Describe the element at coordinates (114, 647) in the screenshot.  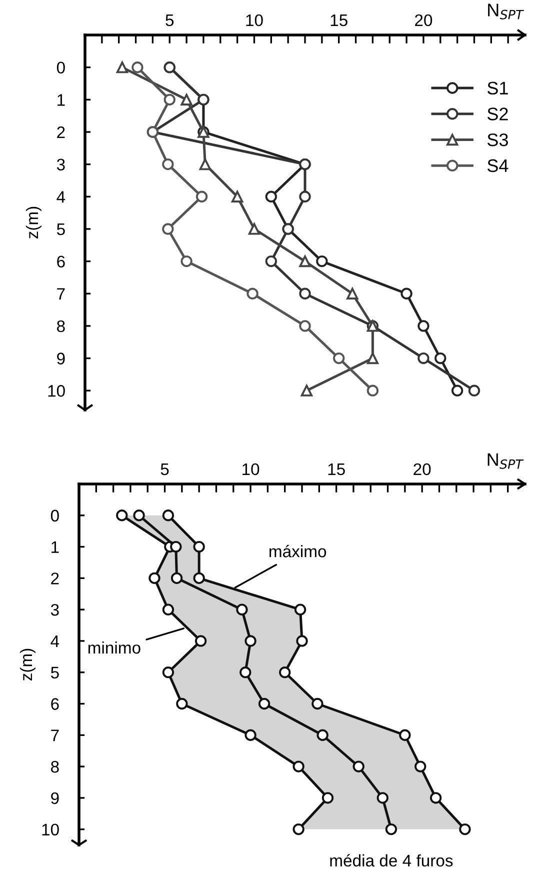
I see `annotation: minimo` at that location.